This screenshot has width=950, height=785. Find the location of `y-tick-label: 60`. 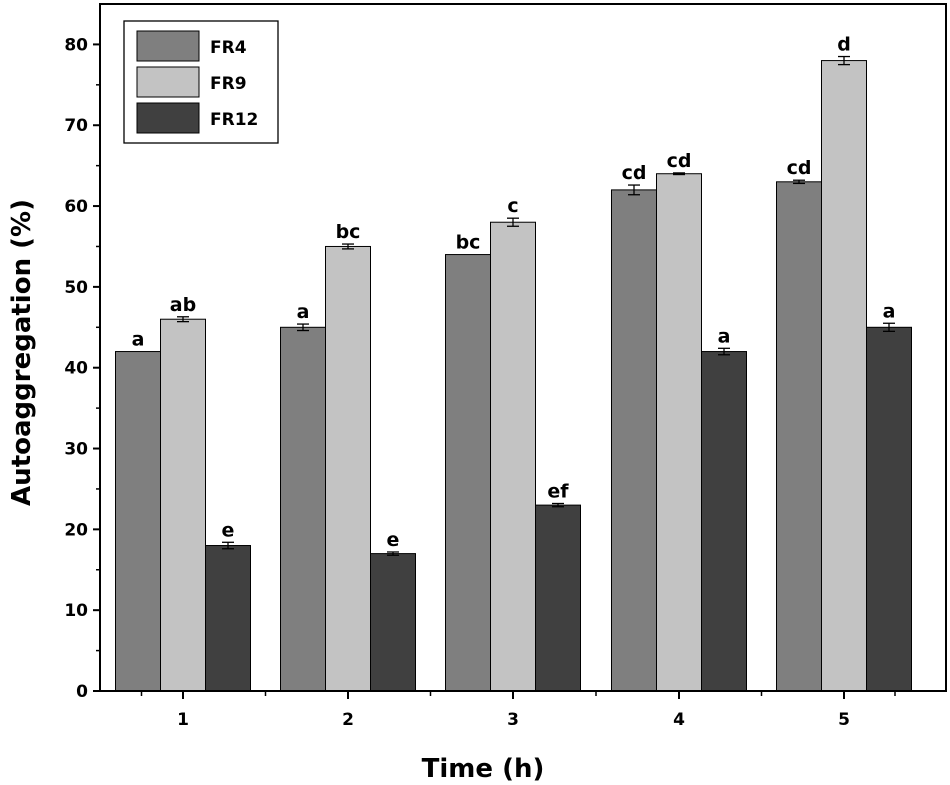

y-tick-label: 60 is located at coordinates (76, 207).